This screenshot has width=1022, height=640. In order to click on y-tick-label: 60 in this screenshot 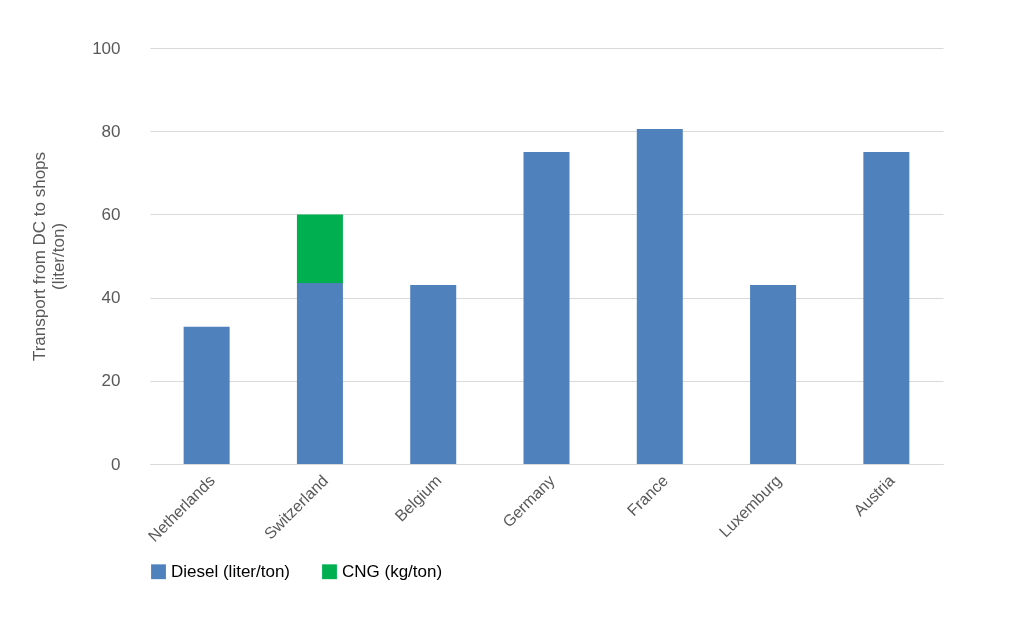, I will do `click(111, 214)`.